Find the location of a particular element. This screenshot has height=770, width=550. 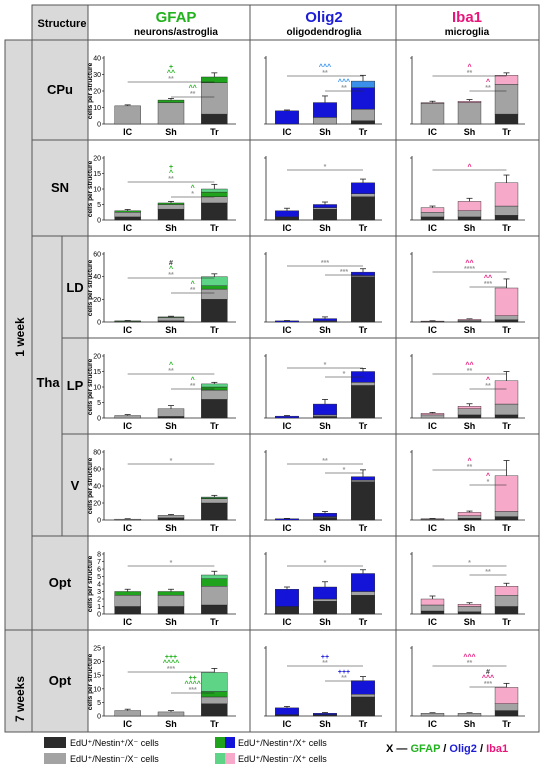

legend-key-iba1: Iba1 is located at coordinates (497, 749).